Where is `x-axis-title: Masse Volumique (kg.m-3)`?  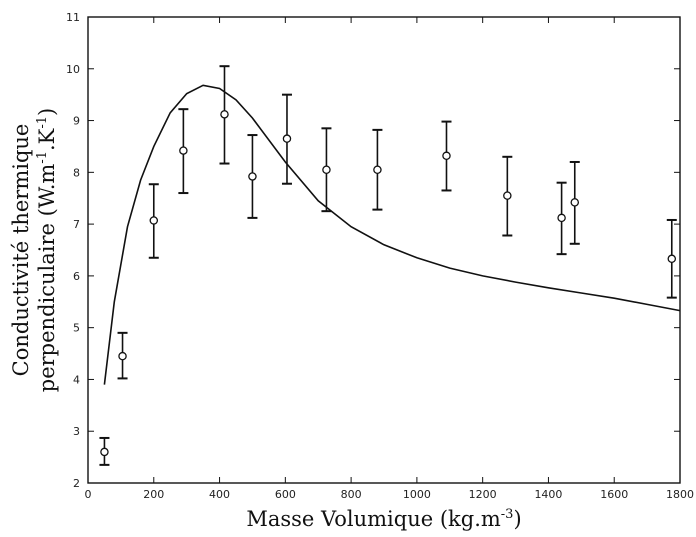
x-axis-title: Masse Volumique (kg.m-3) is located at coordinates (383, 519).